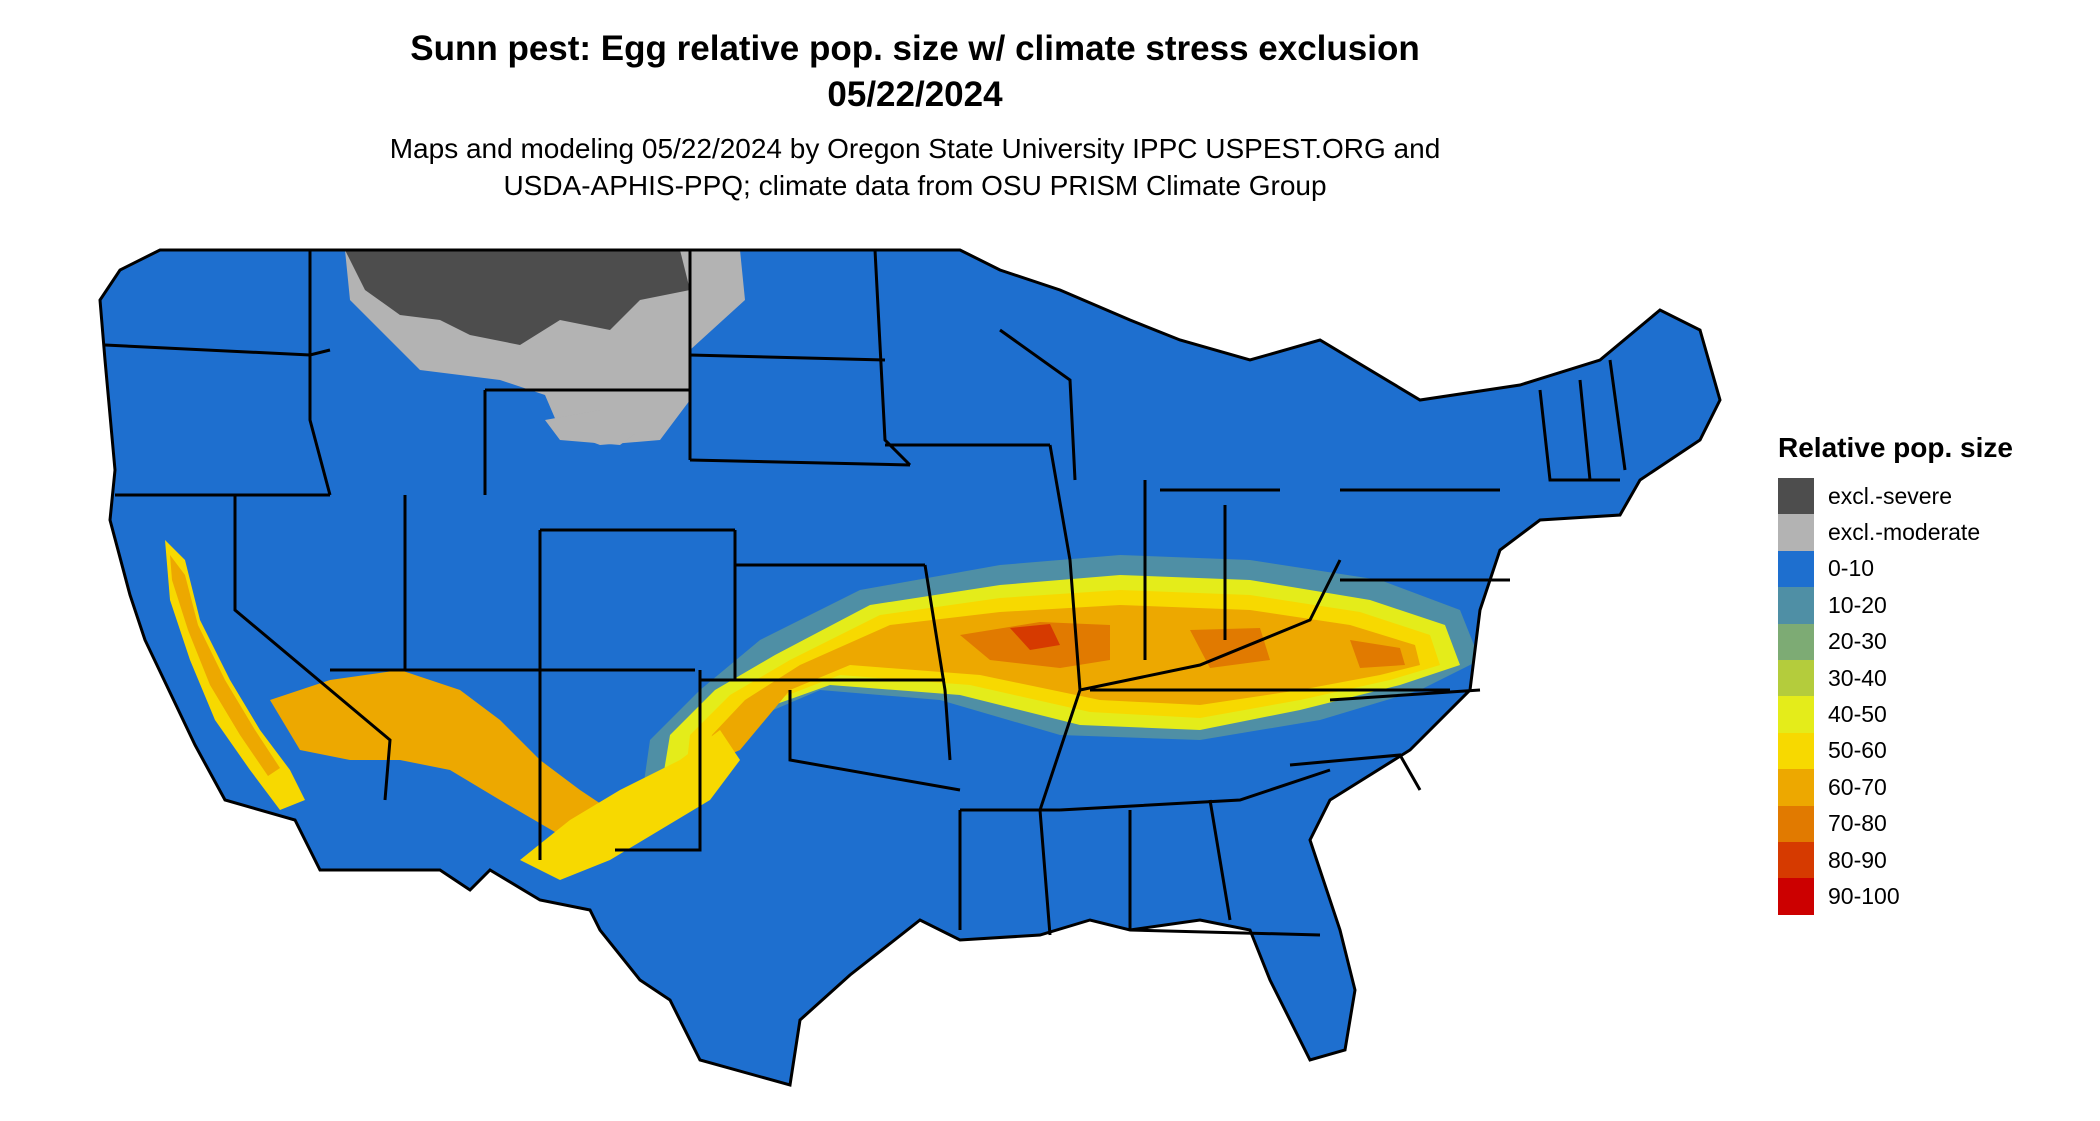 The image size is (2100, 1121). I want to click on border-vt-nh, so click(1585, 430).